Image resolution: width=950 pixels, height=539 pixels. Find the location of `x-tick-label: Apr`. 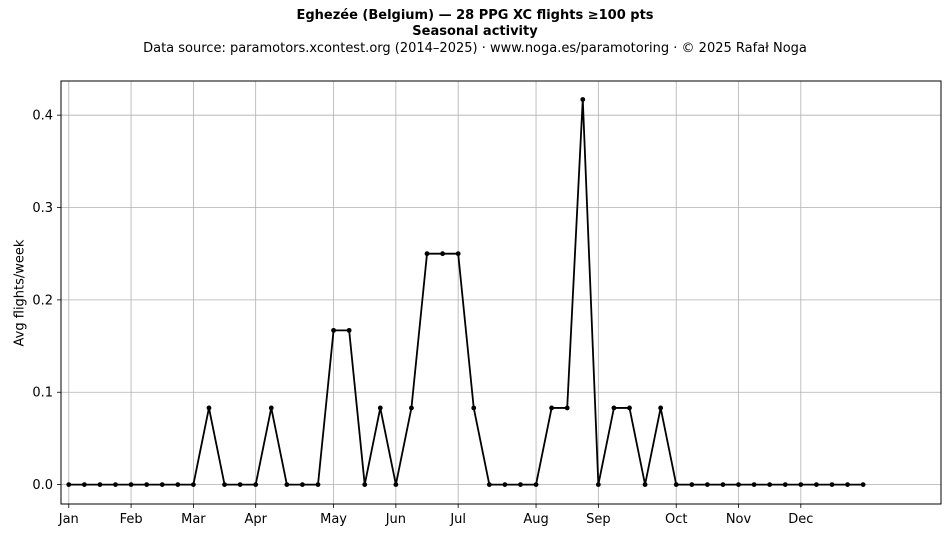

x-tick-label: Apr is located at coordinates (255, 519).